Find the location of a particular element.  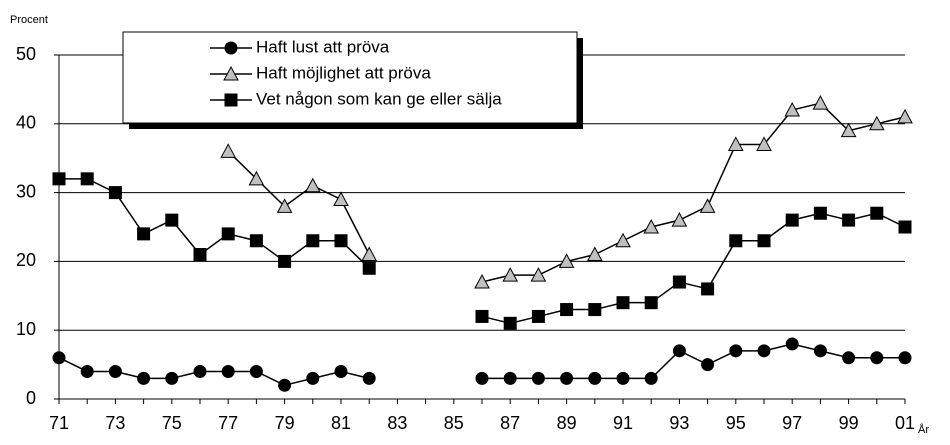

x-tick-label: 75 is located at coordinates (172, 423).